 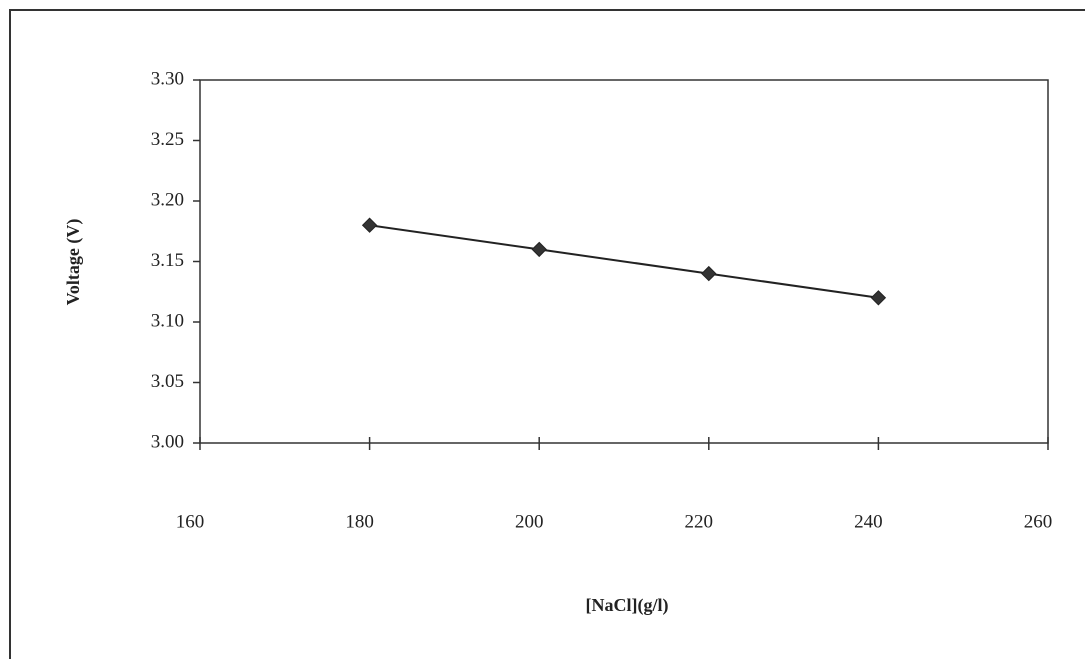 What do you see at coordinates (359, 521) in the screenshot?
I see `x-tick-label: 180` at bounding box center [359, 521].